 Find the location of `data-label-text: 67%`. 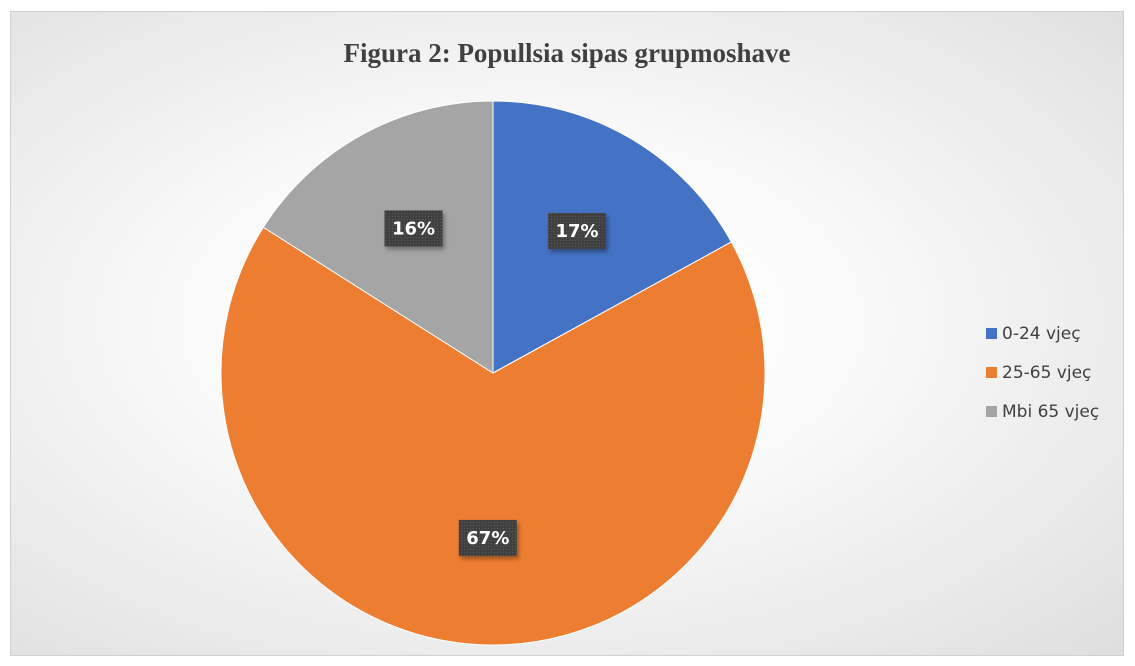

data-label-text: 67% is located at coordinates (487, 538).